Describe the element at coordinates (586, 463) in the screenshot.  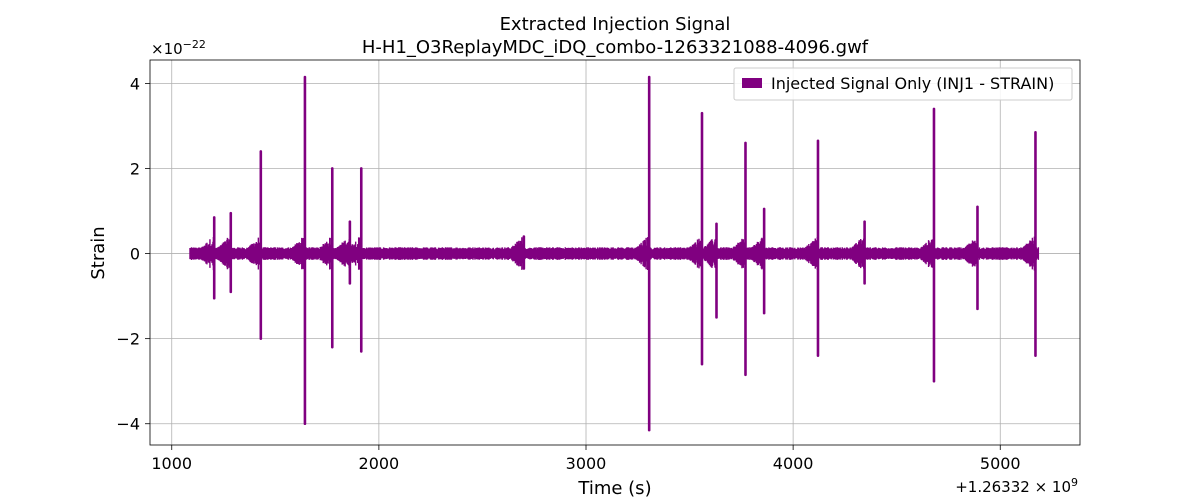
I see `x-tick-label: 3000` at that location.